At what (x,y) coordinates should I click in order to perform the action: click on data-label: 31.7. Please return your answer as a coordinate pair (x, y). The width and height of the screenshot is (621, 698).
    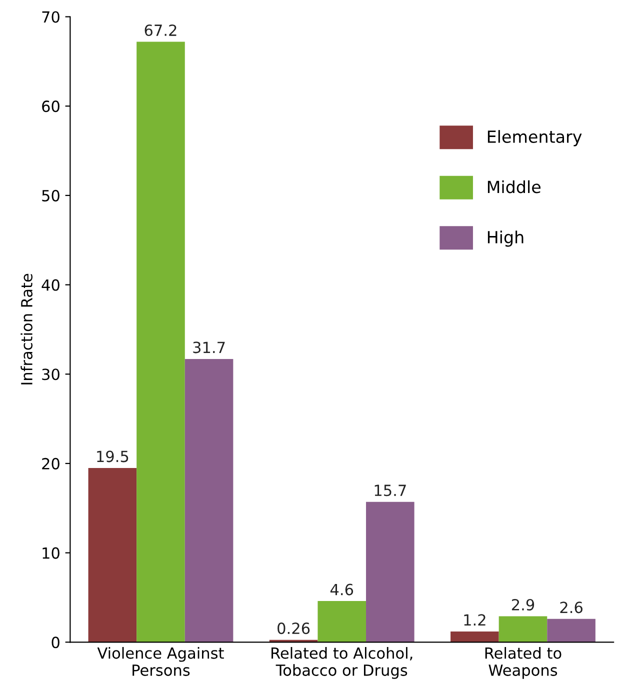
    Looking at the image, I should click on (209, 348).